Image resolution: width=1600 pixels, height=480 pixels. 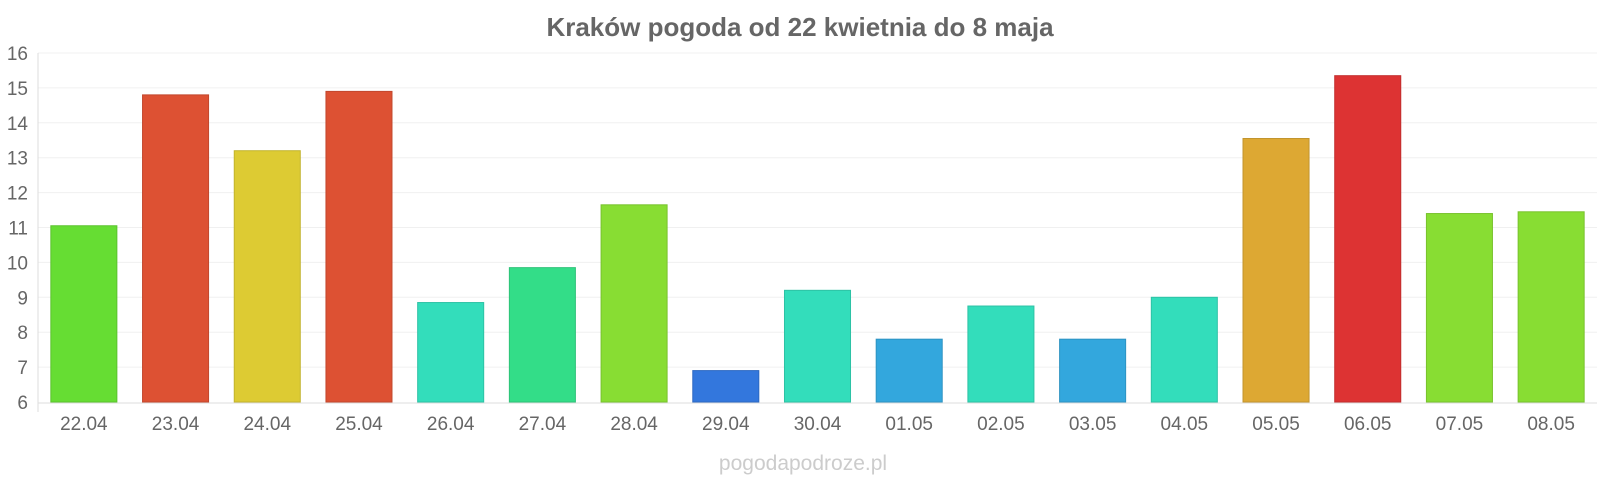 I want to click on y-axis-tick-labels: 6 7 8 9 10 11 12 13 14 15 16, so click(x=18, y=229).